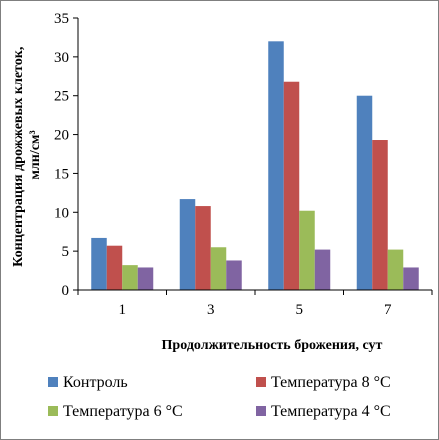 The height and width of the screenshot is (440, 439). Describe the element at coordinates (61, 19) in the screenshot. I see `y-tick-label: 35` at that location.